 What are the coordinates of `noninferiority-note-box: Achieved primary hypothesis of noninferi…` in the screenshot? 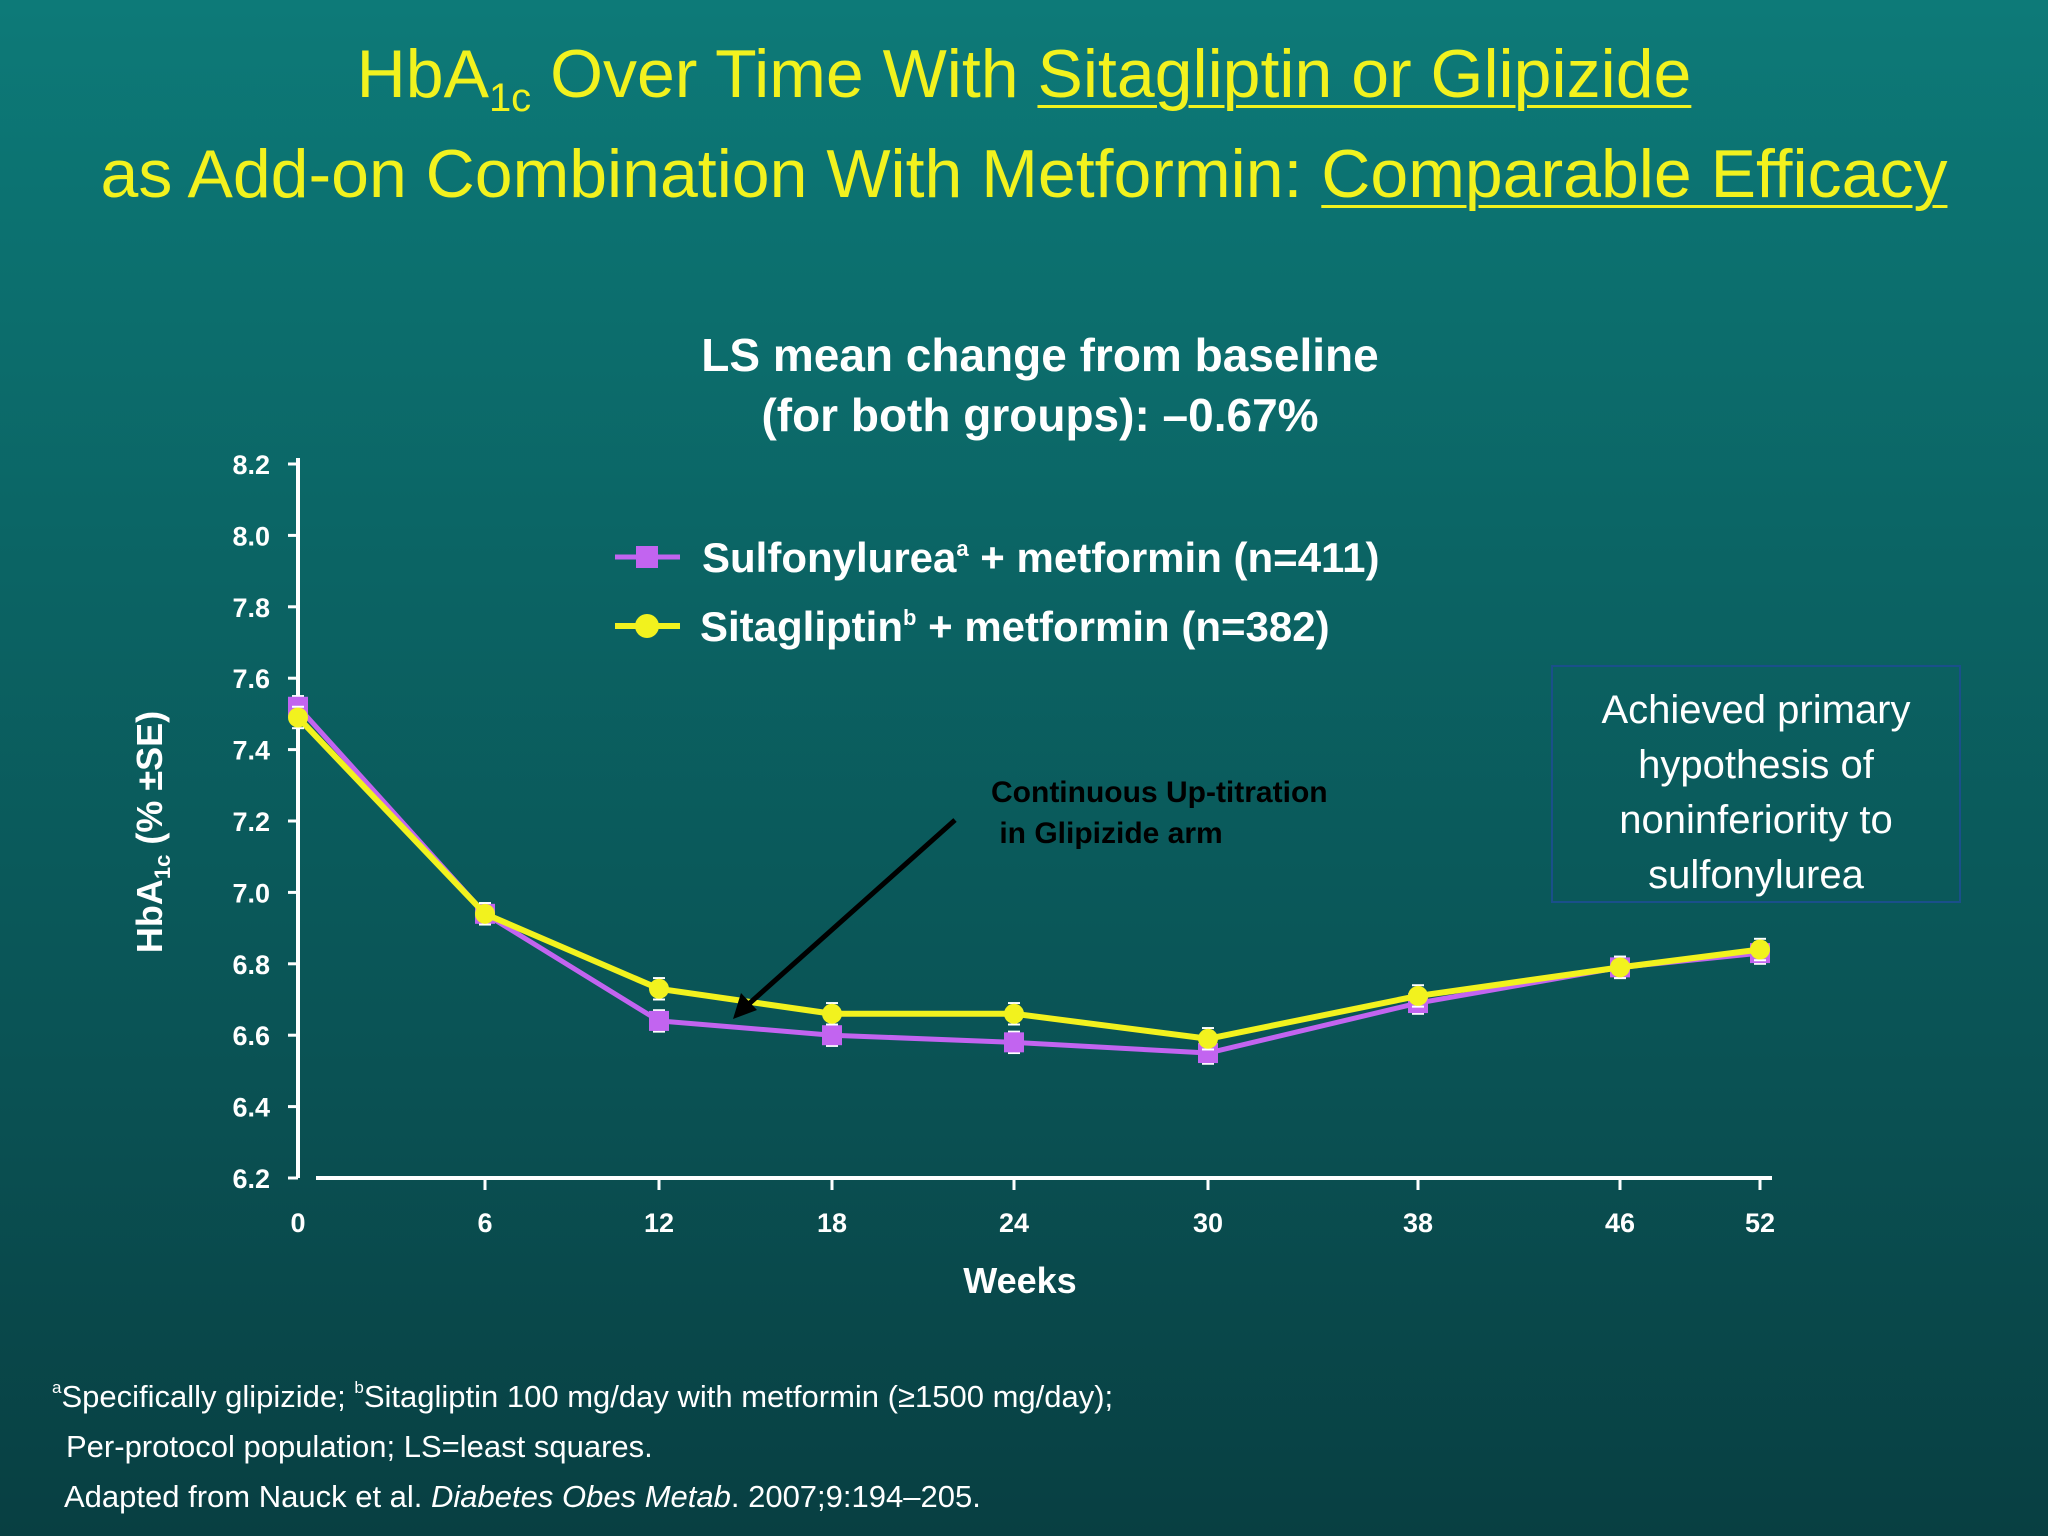 It's located at (1756, 784).